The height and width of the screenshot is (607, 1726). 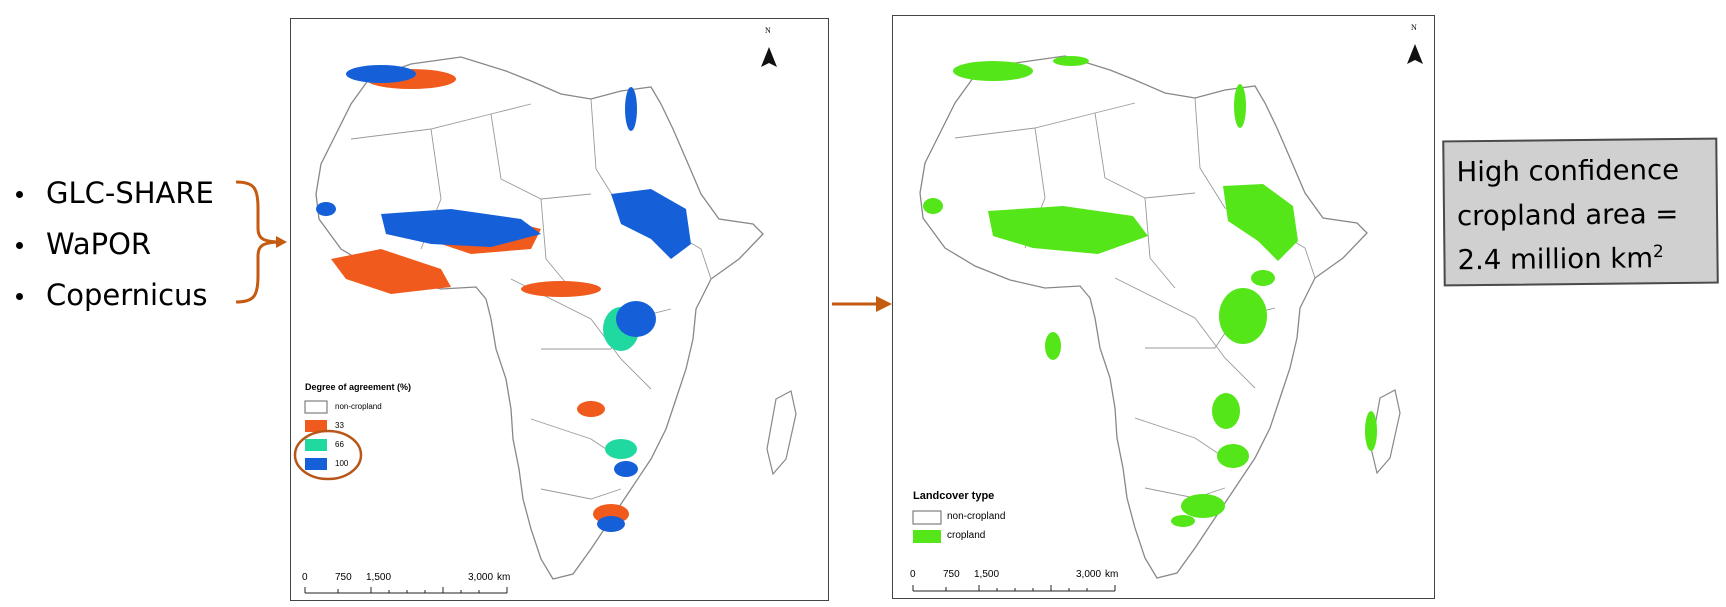 What do you see at coordinates (339, 425) in the screenshot?
I see `legend-label-33: 33` at bounding box center [339, 425].